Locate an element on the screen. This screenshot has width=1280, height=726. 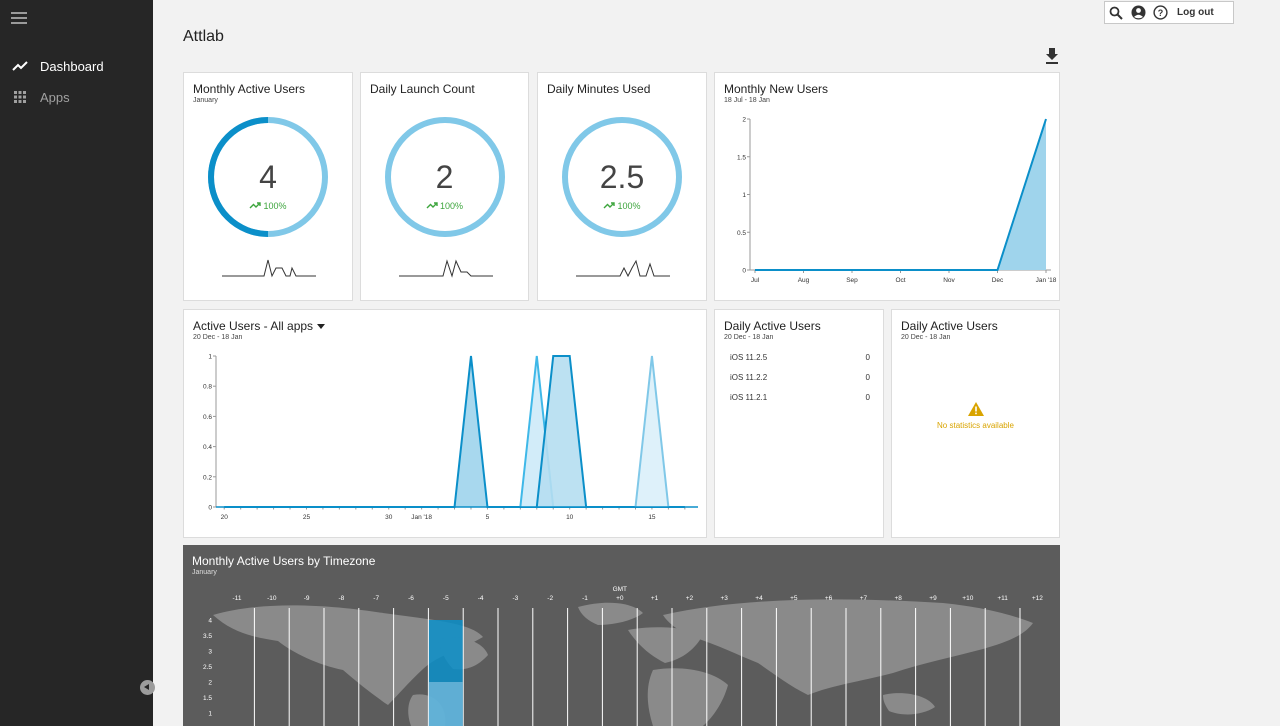
timezone-tick-label: -9 is located at coordinates (307, 598).